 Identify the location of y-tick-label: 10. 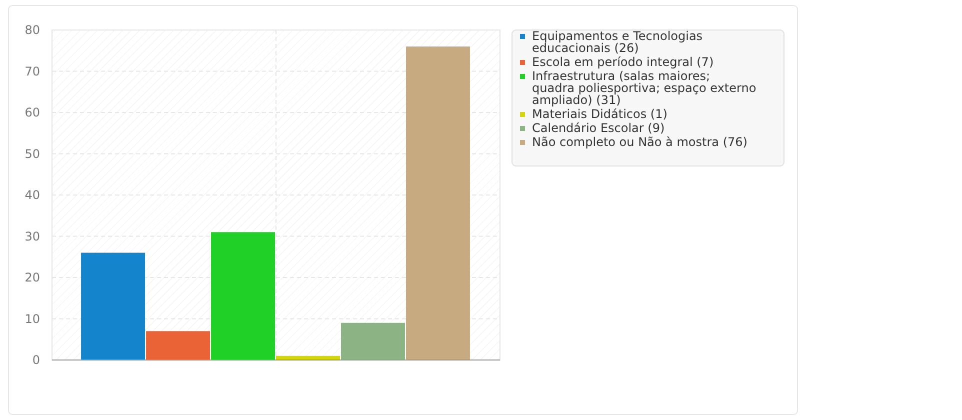
(32, 319).